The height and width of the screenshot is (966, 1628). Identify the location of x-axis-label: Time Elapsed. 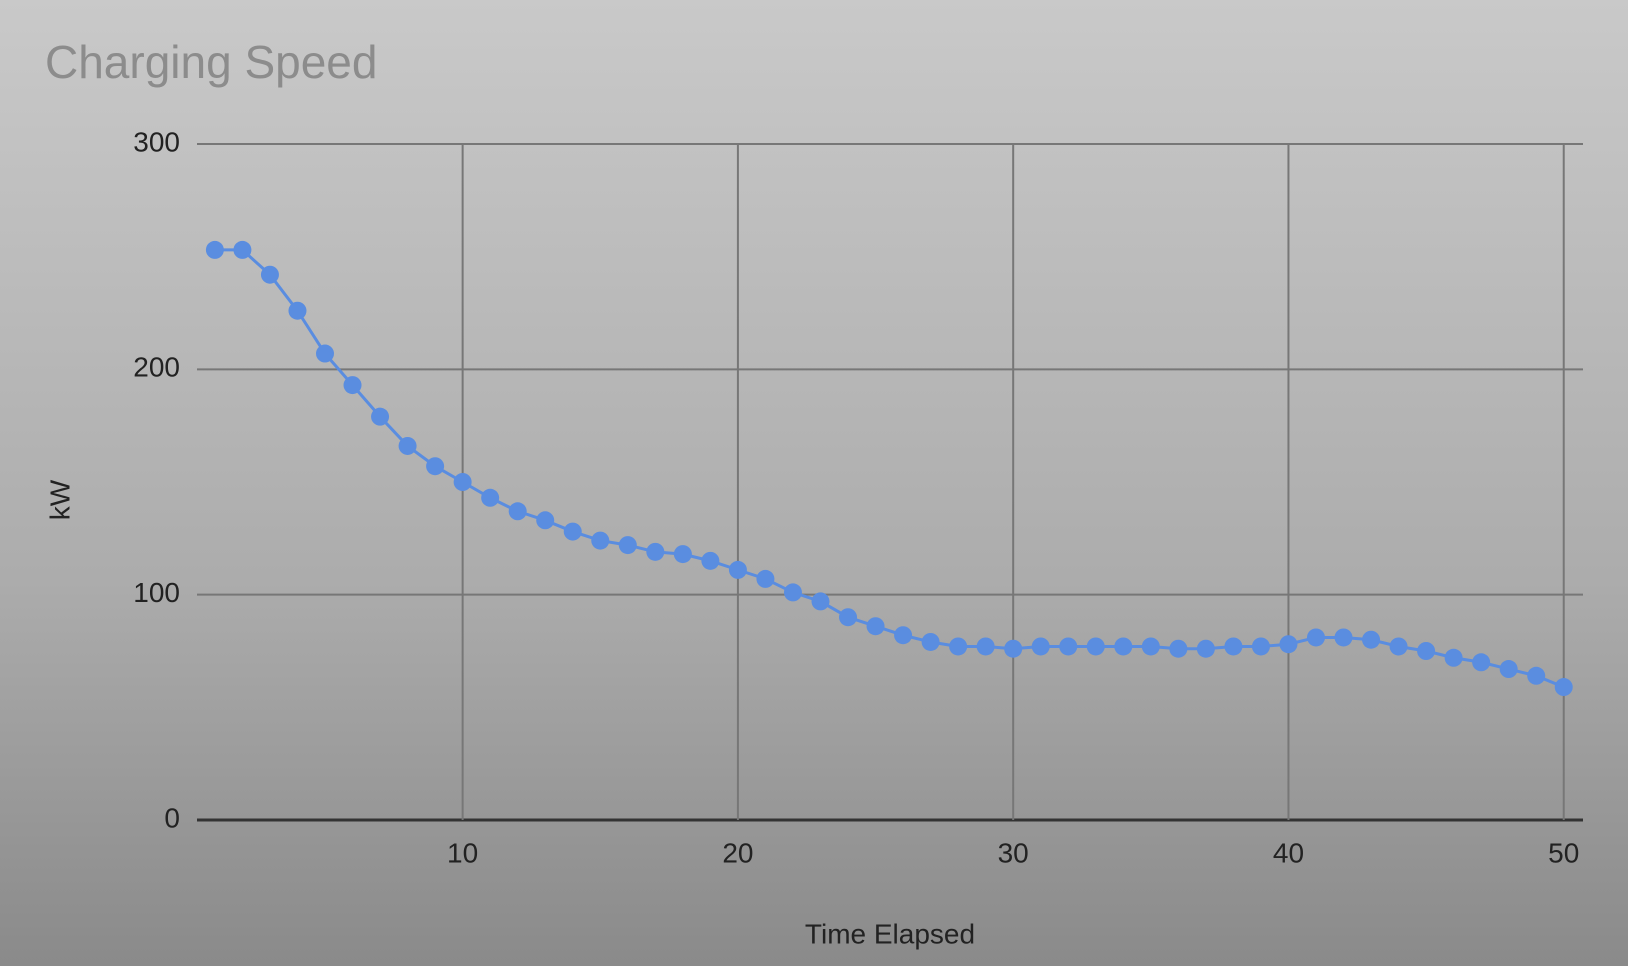
(890, 933).